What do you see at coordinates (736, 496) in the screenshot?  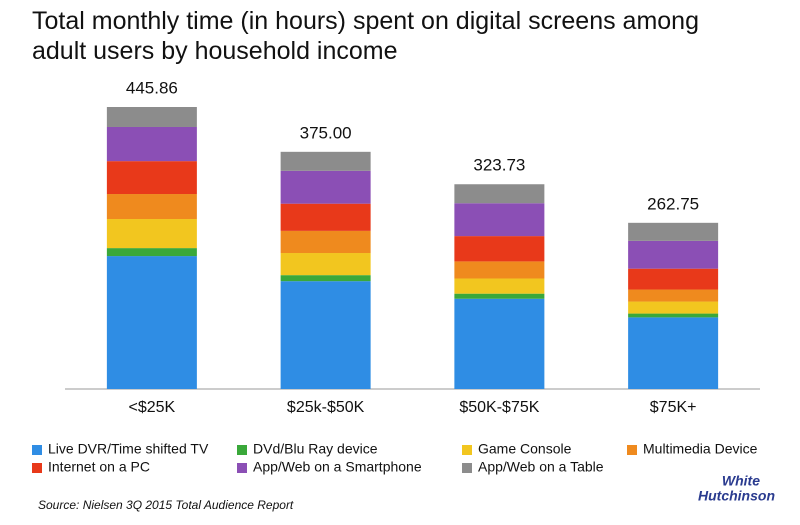 I see `logo-line: Hutchinson` at bounding box center [736, 496].